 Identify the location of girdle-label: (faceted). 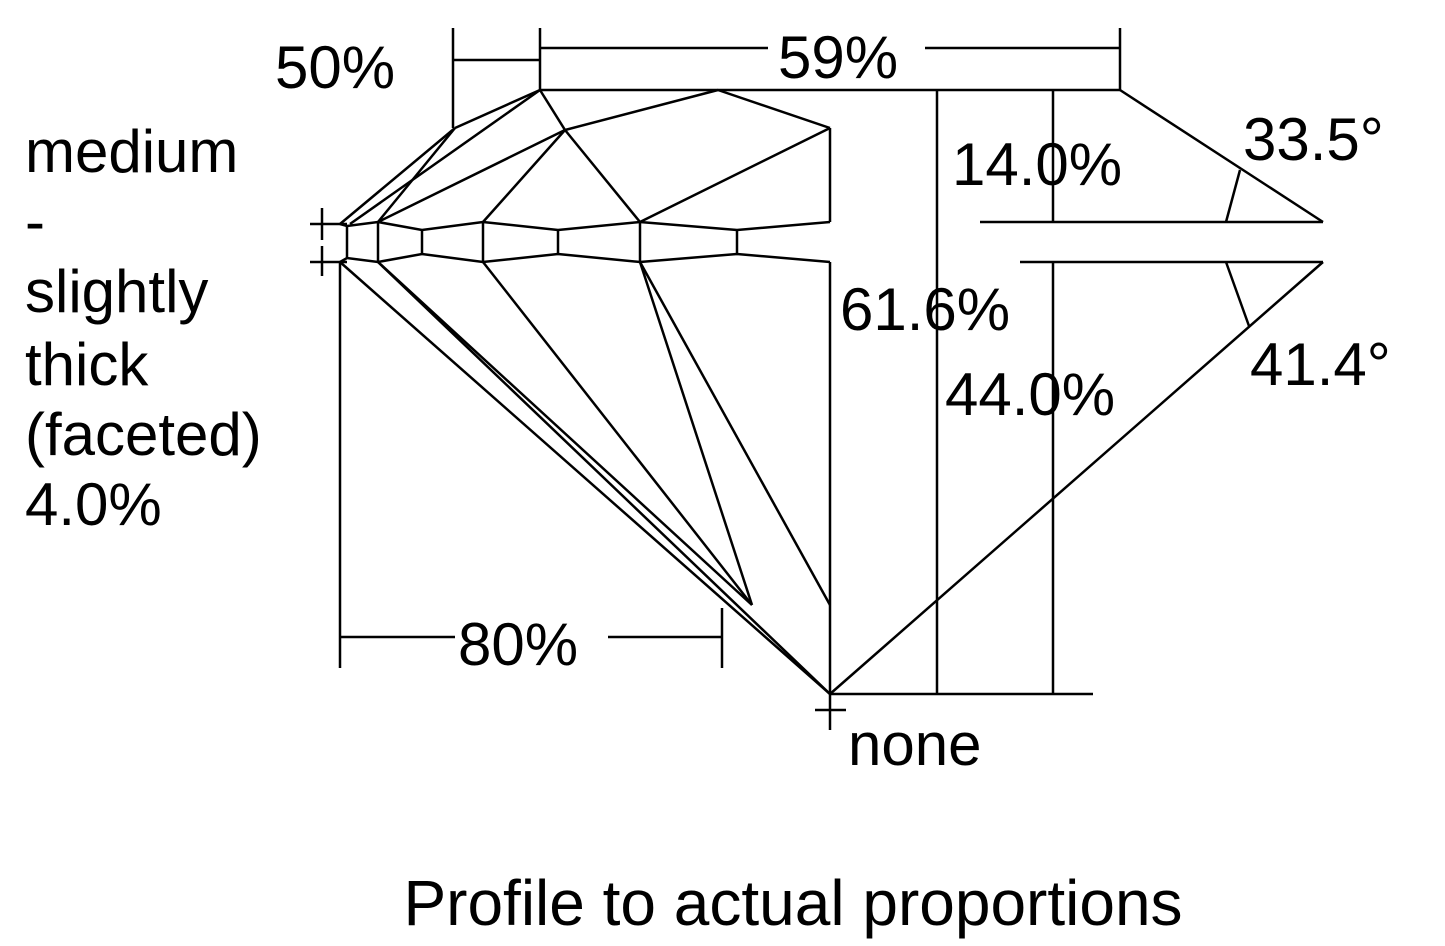
(143, 434).